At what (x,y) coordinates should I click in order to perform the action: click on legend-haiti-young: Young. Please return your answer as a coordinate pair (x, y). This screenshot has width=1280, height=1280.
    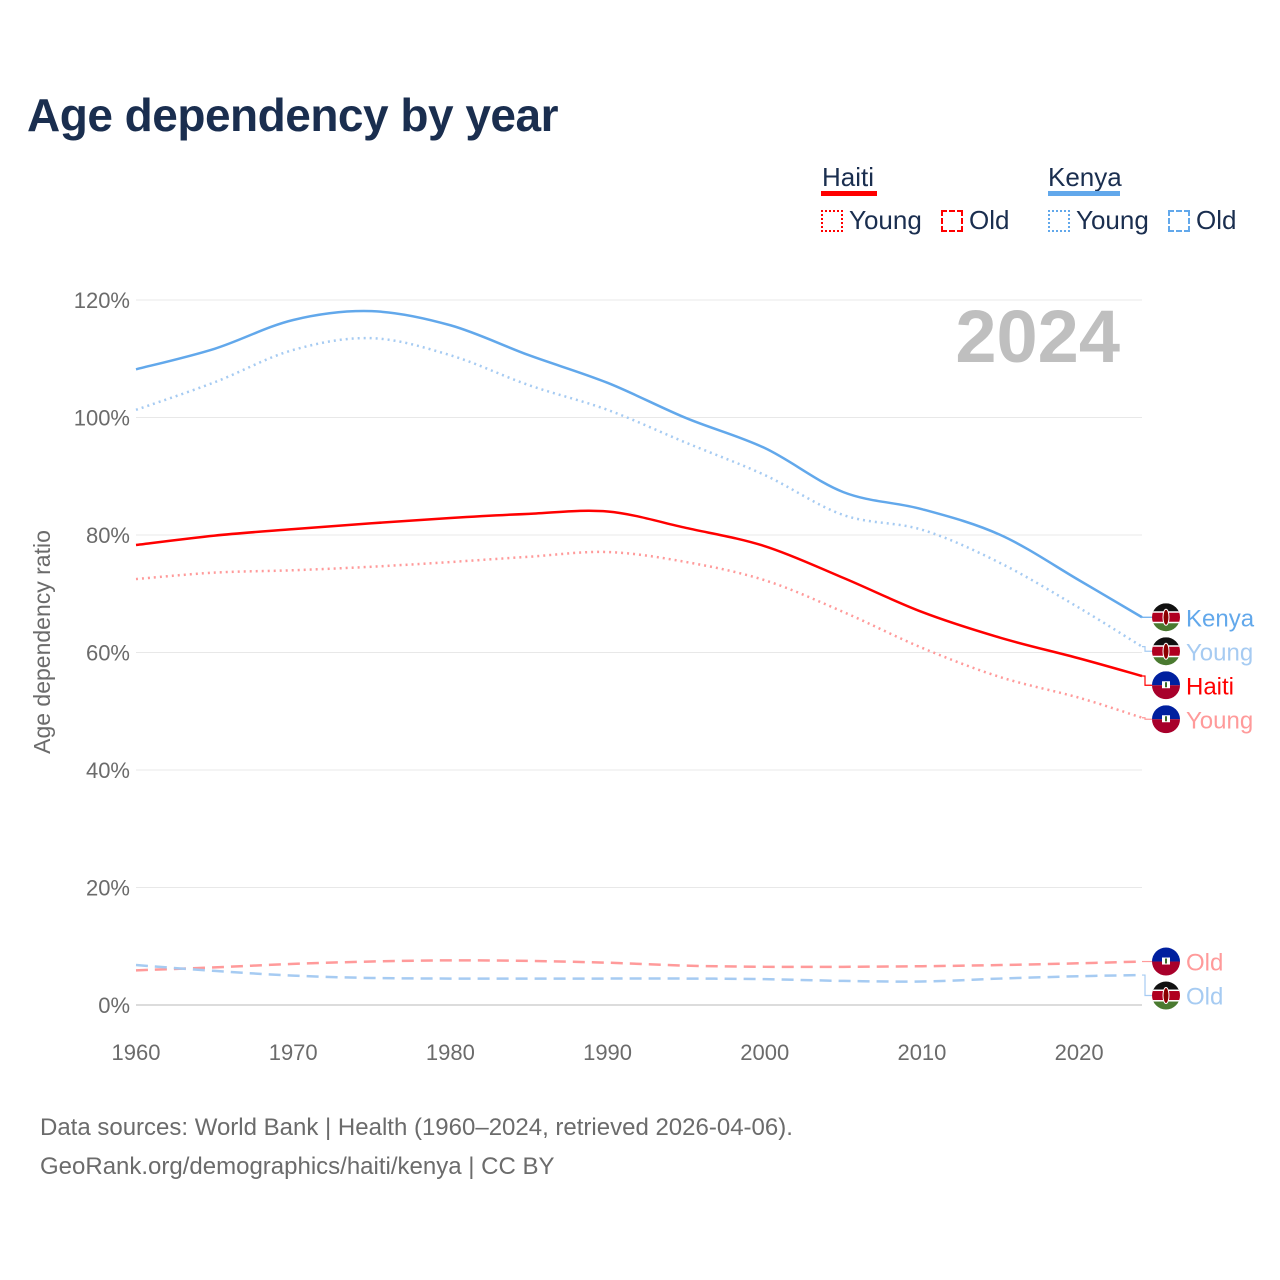
    Looking at the image, I should click on (871, 220).